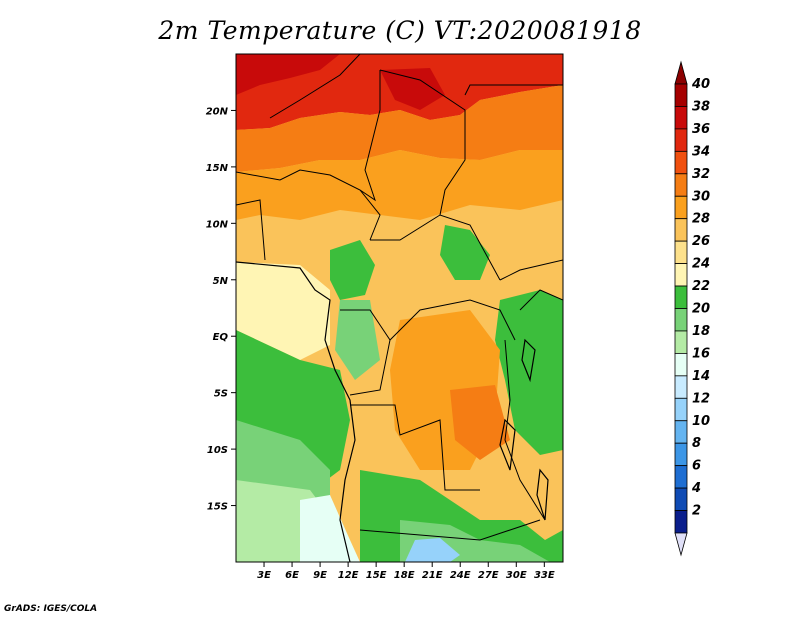  I want to click on colorbar-label: 8, so click(696, 443).